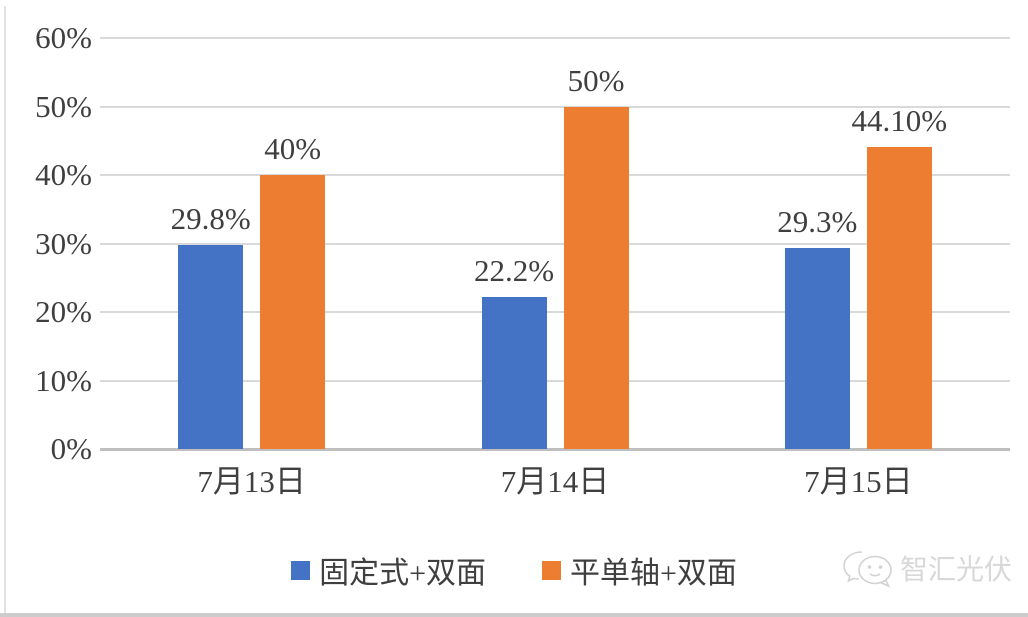 The image size is (1028, 617). What do you see at coordinates (817, 348) in the screenshot?
I see `bar-blue-7月15日` at bounding box center [817, 348].